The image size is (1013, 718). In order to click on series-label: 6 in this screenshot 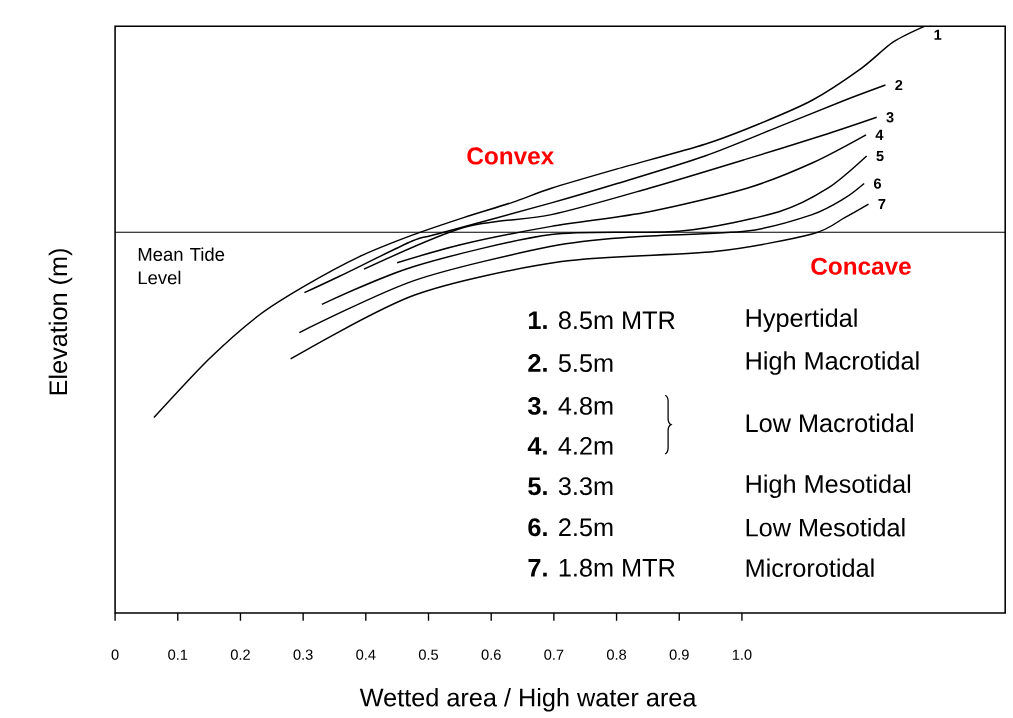, I will do `click(877, 183)`.